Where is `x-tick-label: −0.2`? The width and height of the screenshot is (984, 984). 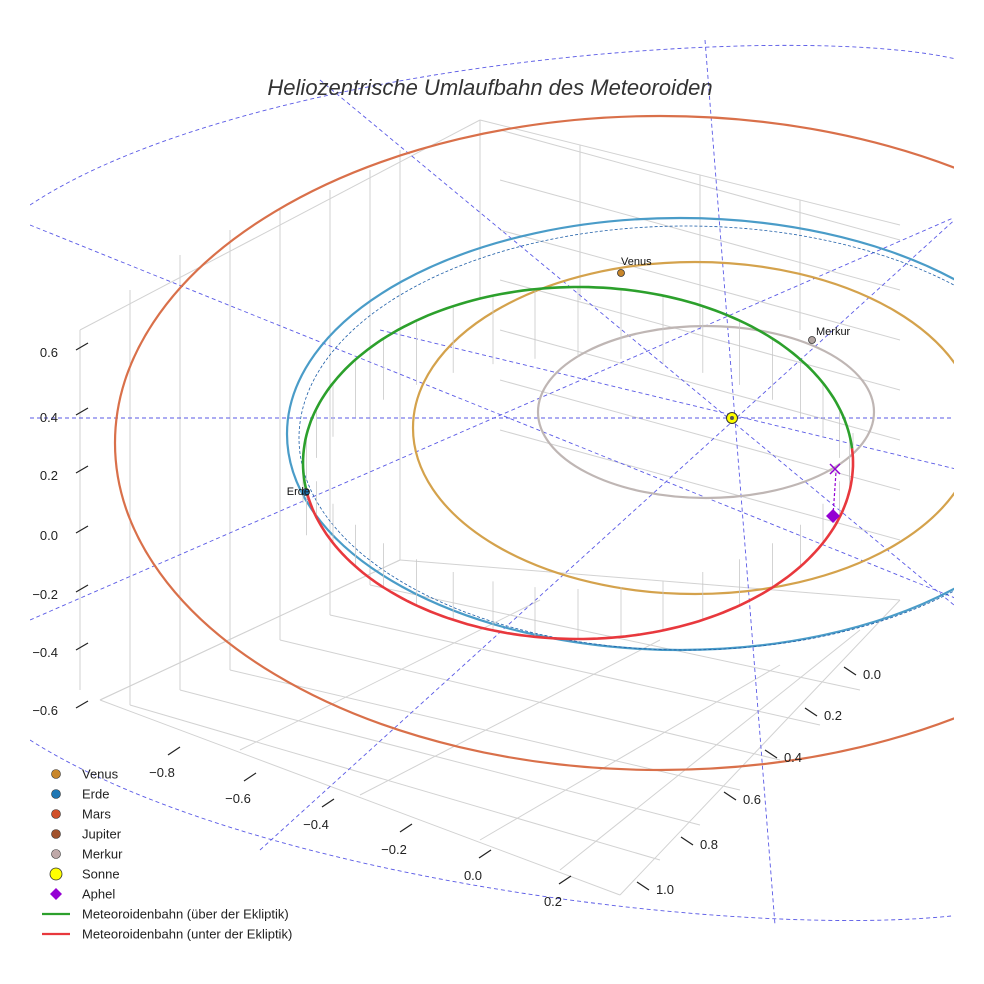 x-tick-label: −0.2 is located at coordinates (394, 849).